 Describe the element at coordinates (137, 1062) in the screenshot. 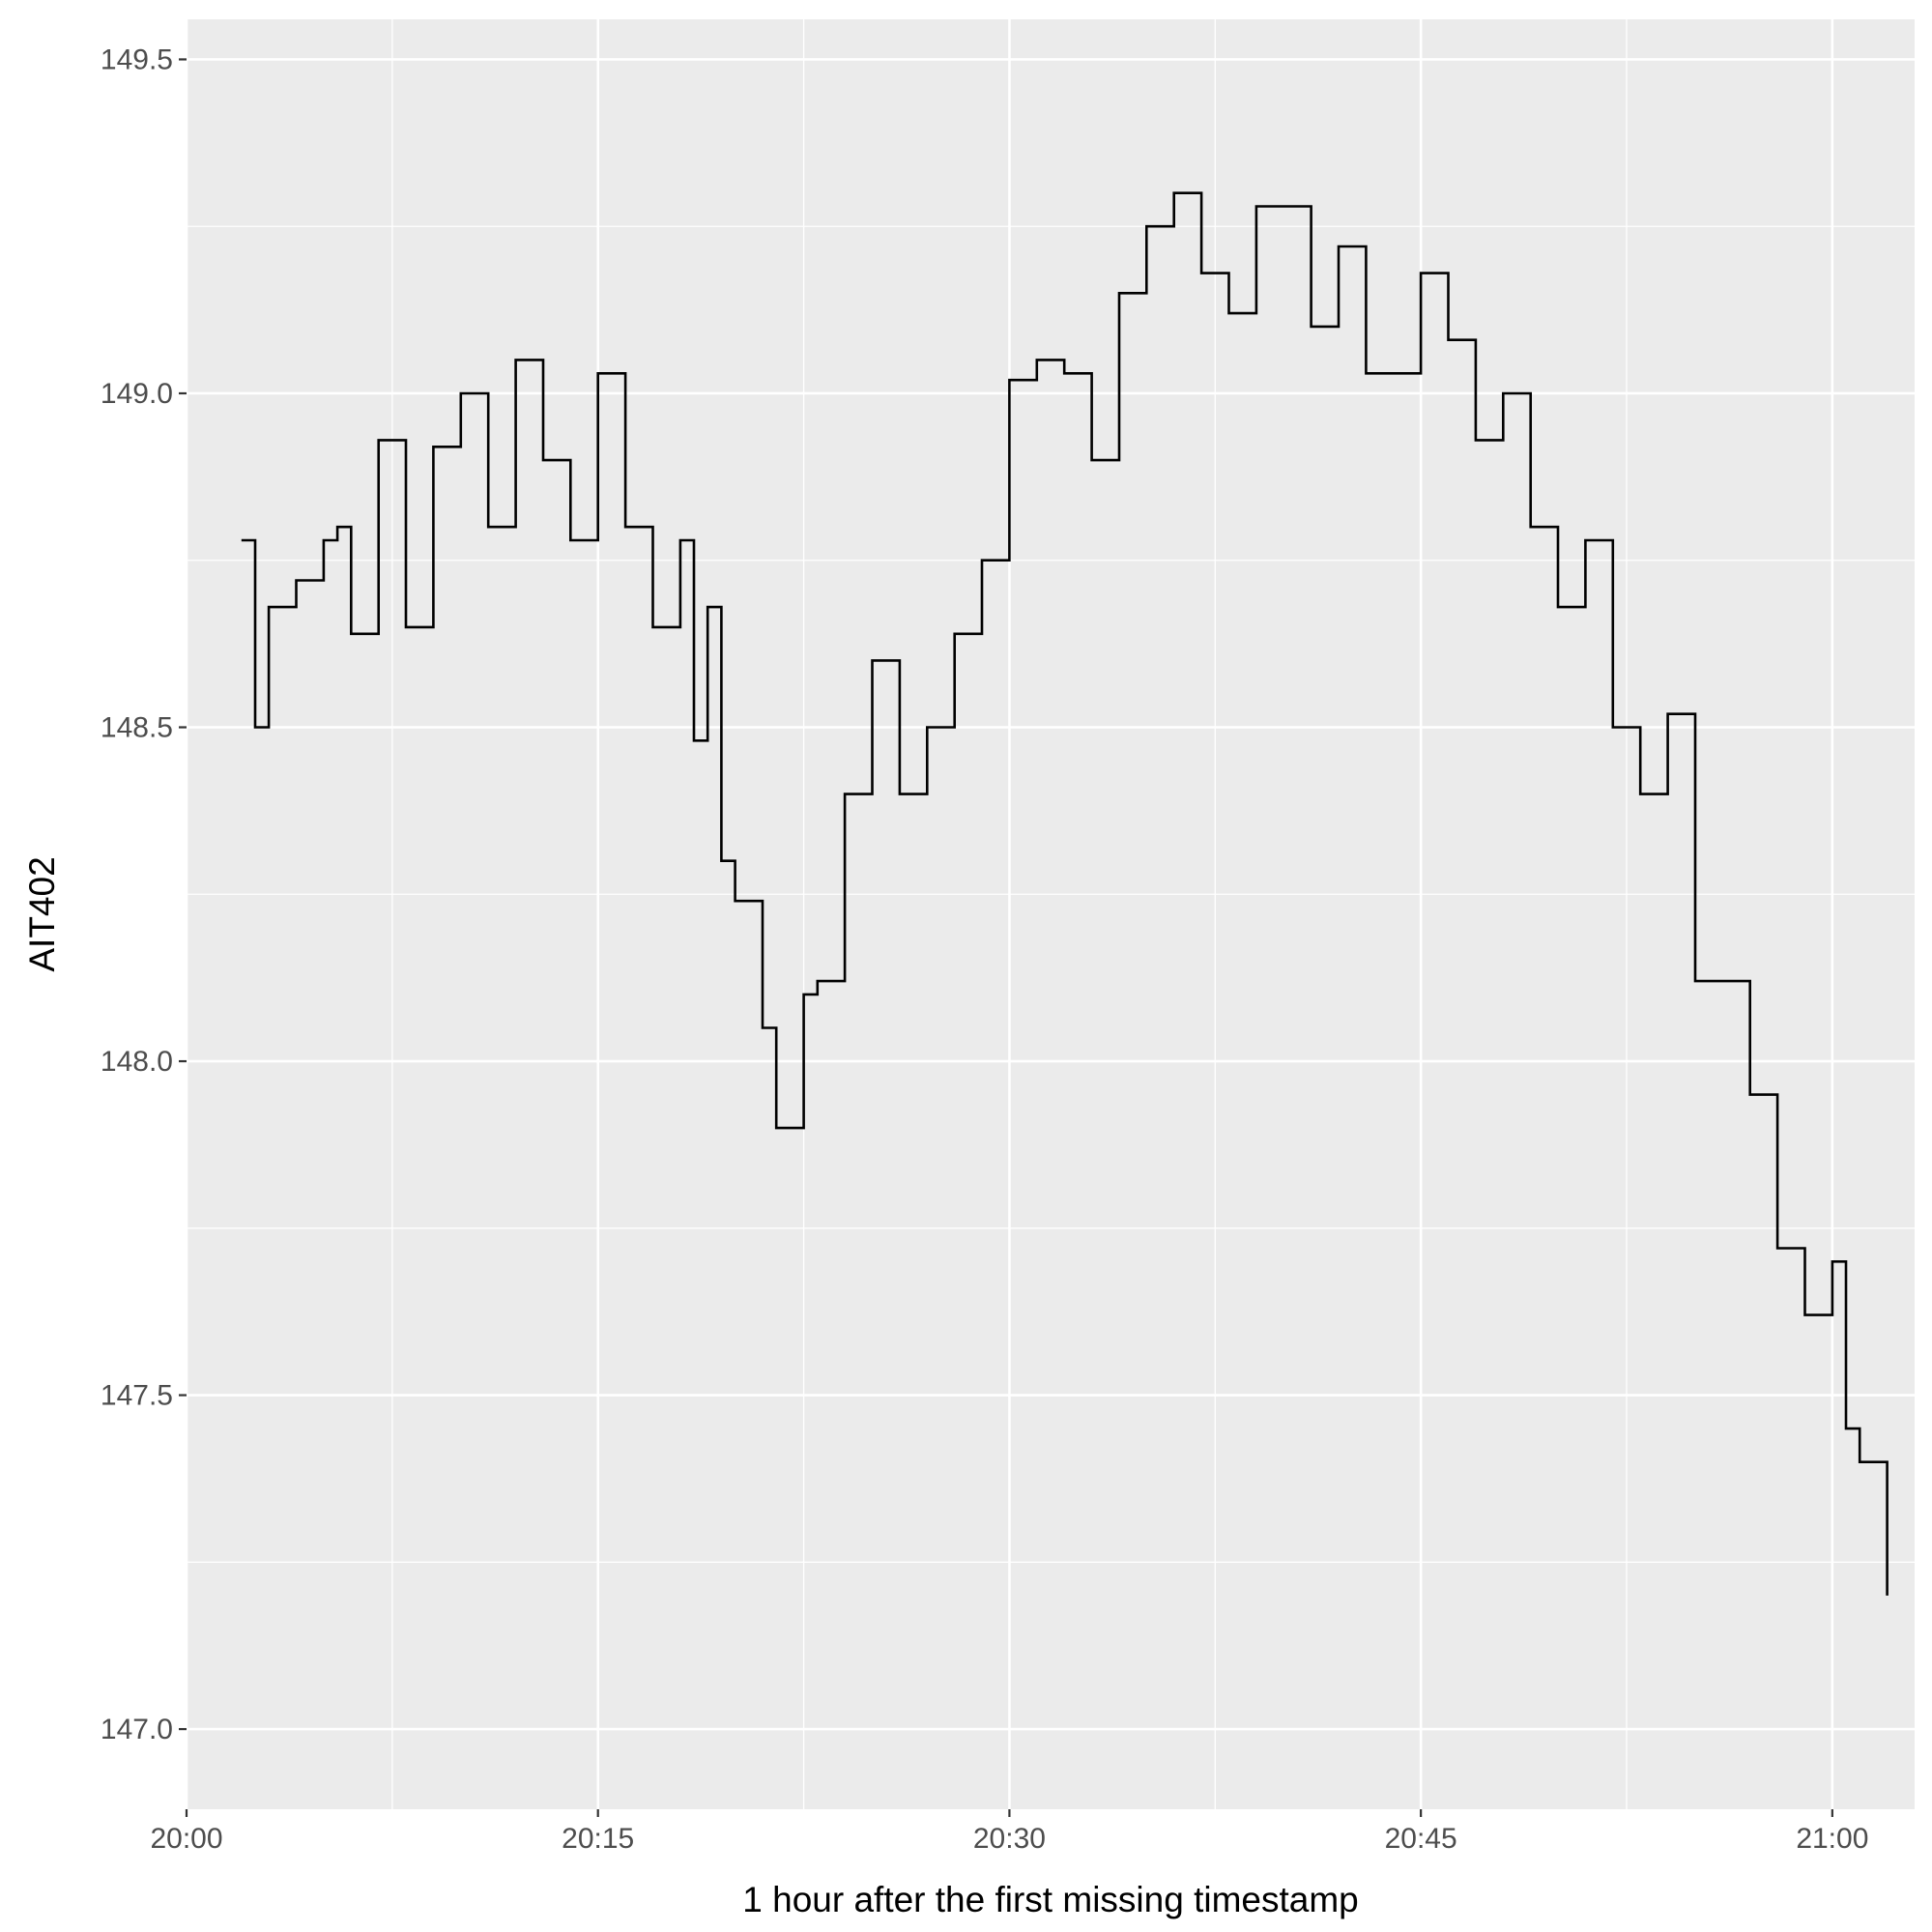

I see `y-tick-label: 148.0` at that location.